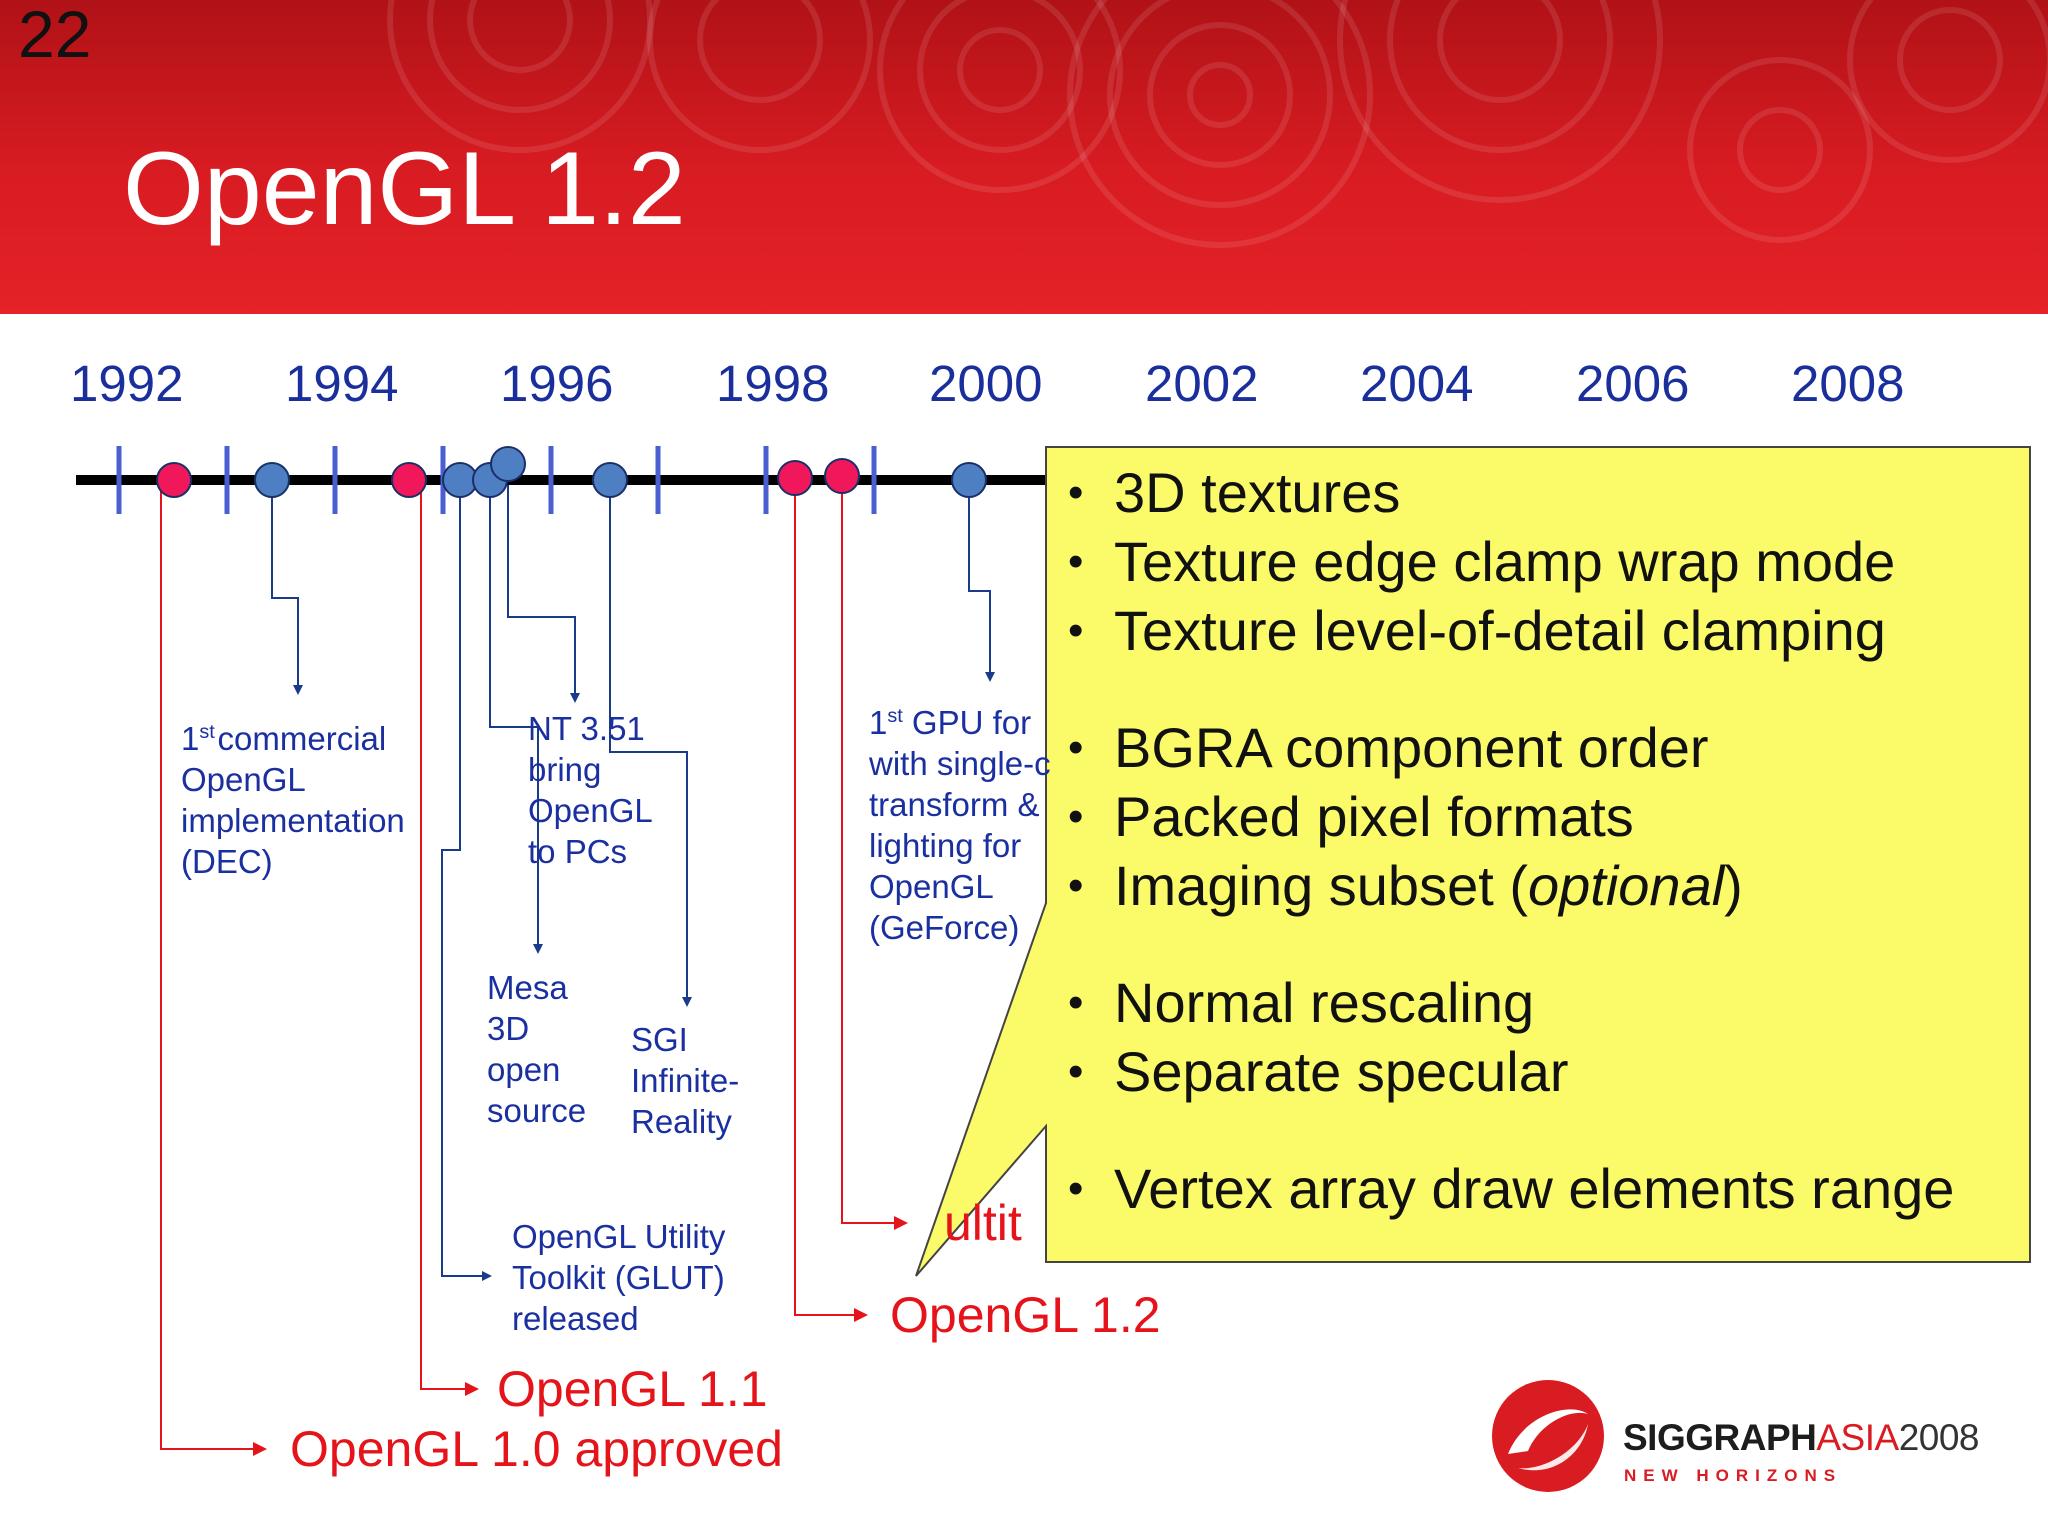 The image size is (2048, 1536). I want to click on year-label: 1992, so click(127, 383).